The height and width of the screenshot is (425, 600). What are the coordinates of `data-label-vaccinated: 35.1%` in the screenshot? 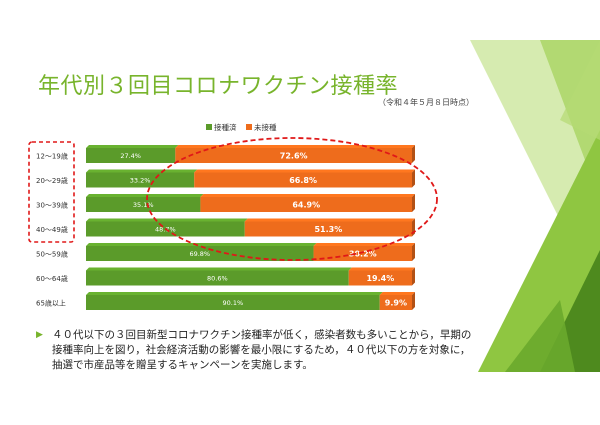 It's located at (143, 205).